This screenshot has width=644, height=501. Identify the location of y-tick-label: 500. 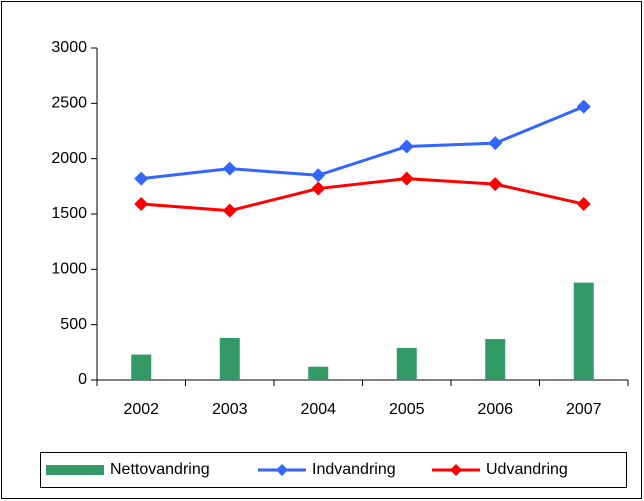
(73, 324).